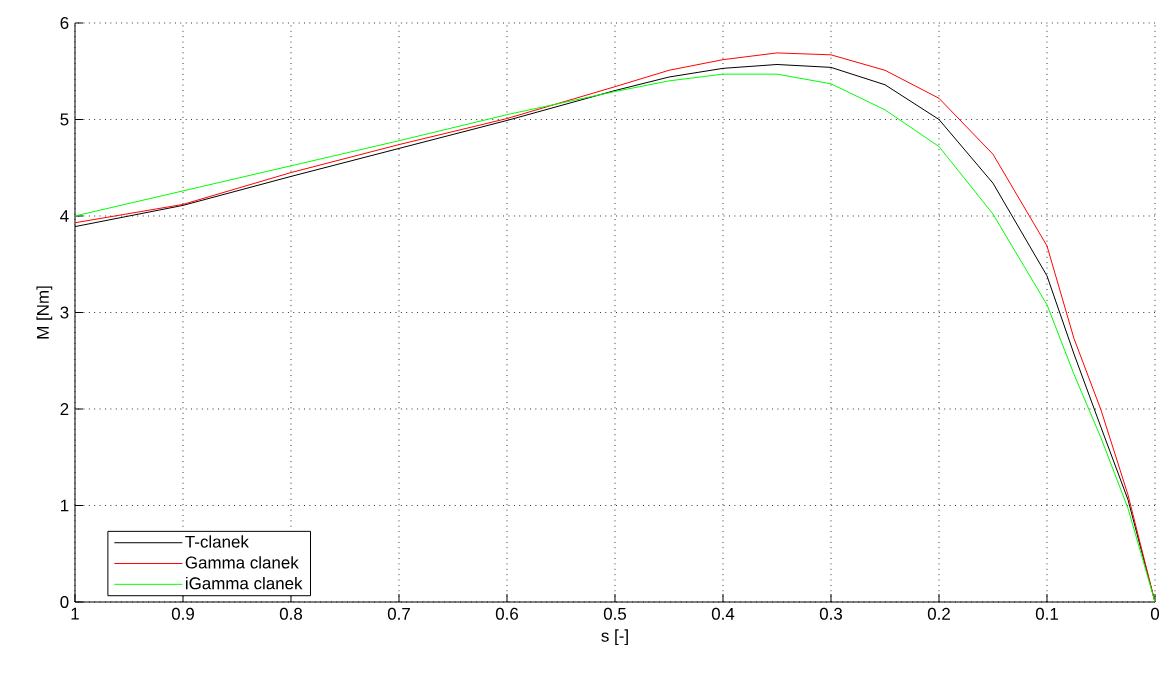  Describe the element at coordinates (615, 613) in the screenshot. I see `x-tick-label: 0.5` at that location.